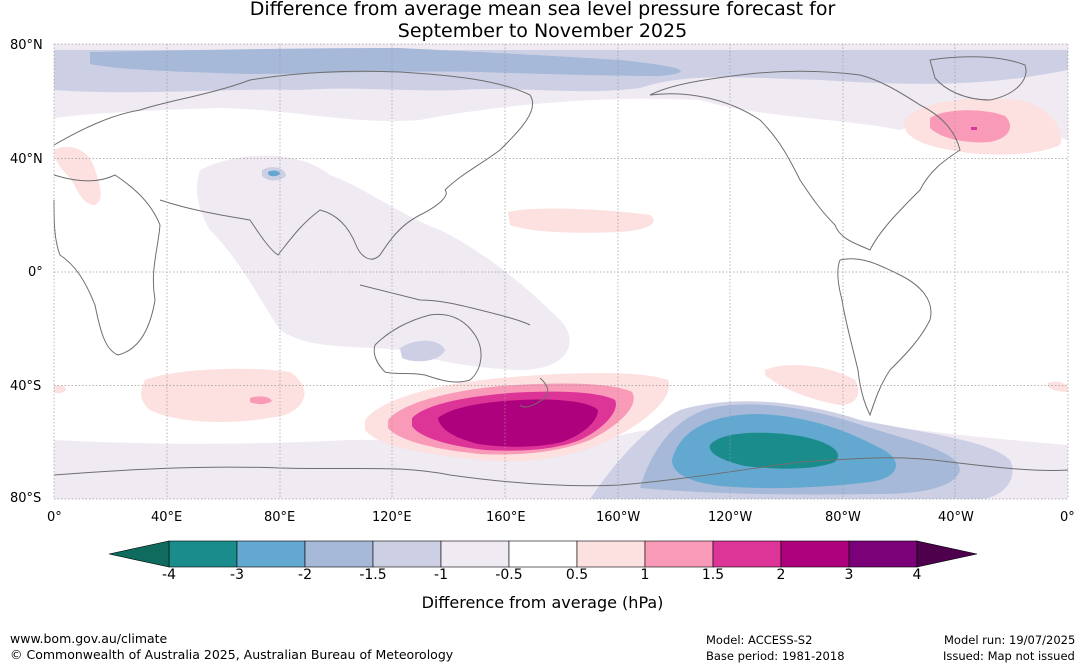 The image size is (1085, 667). What do you see at coordinates (293, 130) in the screenshot?
I see `coast-eurasia-north` at bounding box center [293, 130].